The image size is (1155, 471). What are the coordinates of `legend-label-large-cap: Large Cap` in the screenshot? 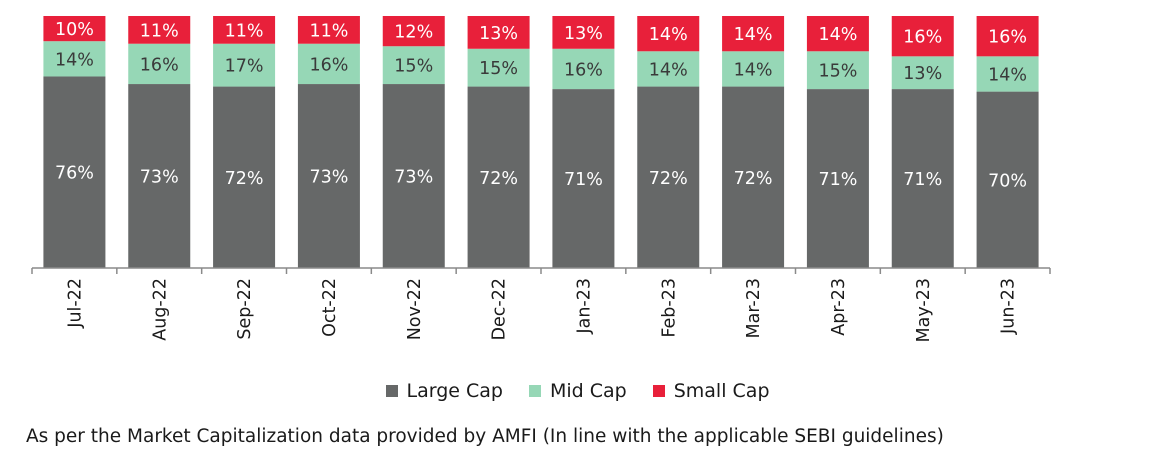 It's located at (454, 391).